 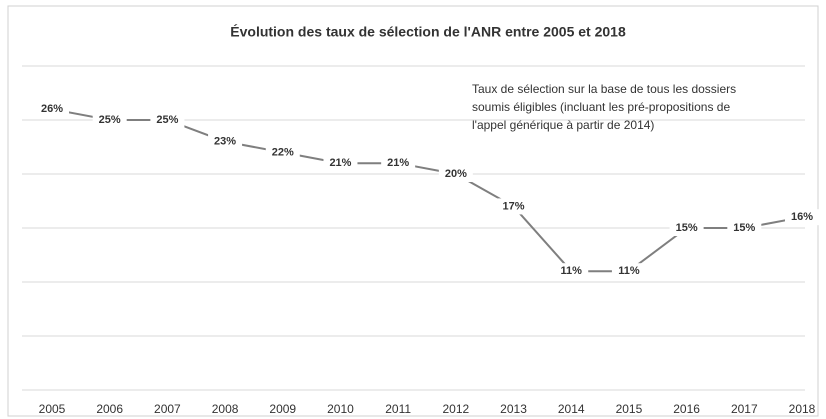 I want to click on x-tick-label: 2006, so click(x=109, y=409).